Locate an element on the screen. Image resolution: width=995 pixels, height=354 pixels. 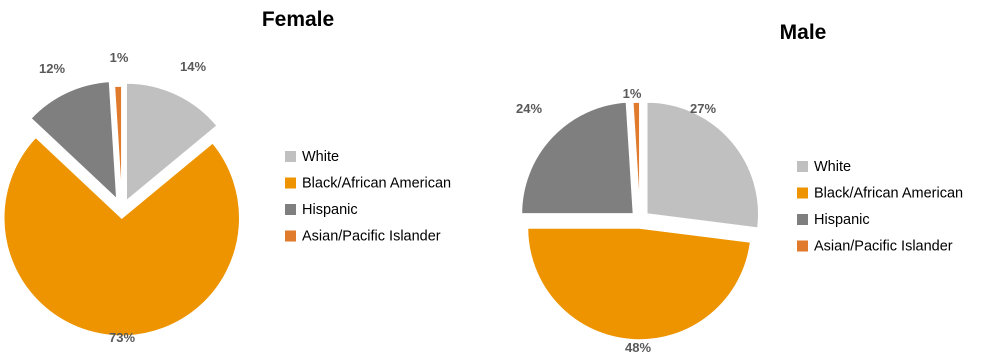
female-slice-white is located at coordinates (172, 142).